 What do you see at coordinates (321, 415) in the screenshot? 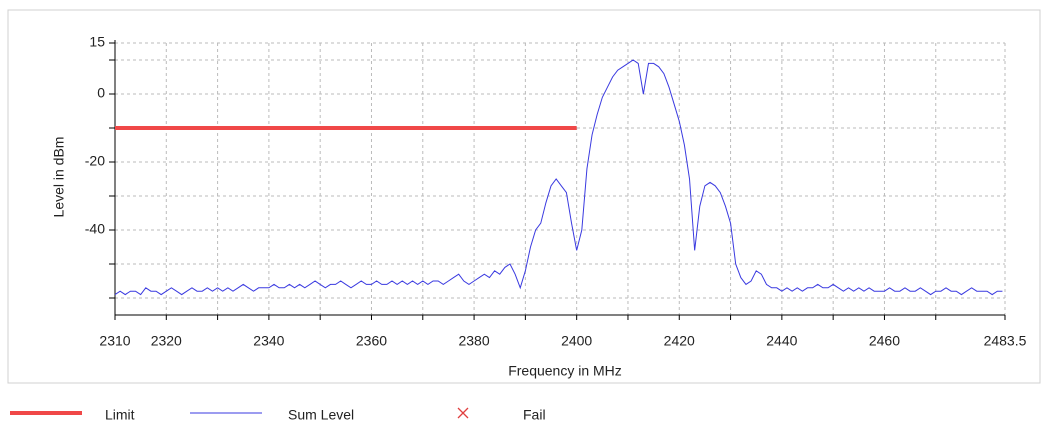
I see `legend-label: Sum Level` at bounding box center [321, 415].